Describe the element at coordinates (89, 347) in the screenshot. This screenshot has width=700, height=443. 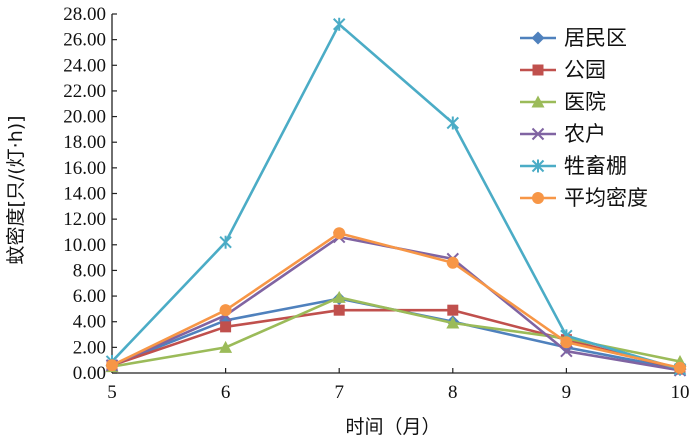
I see `y-tick-label: 2.00` at that location.